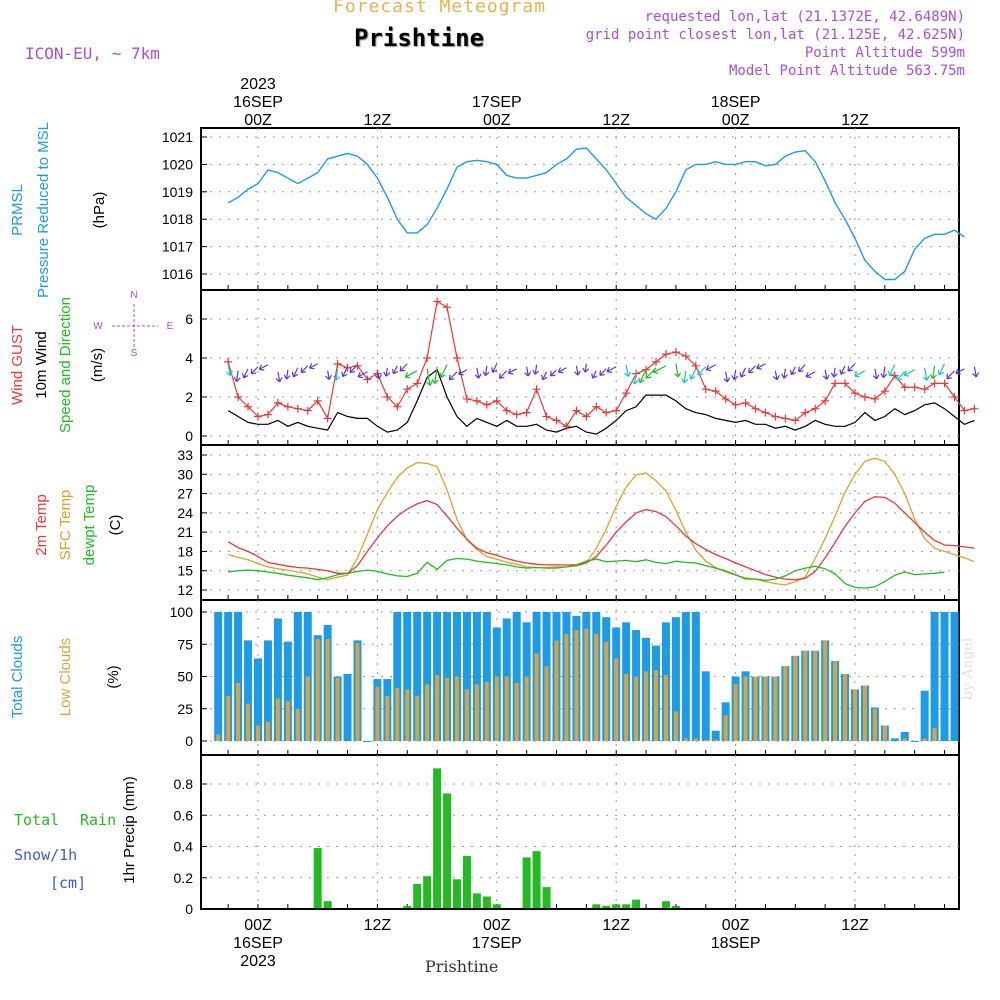  I want to click on y-tick-label: 1017, so click(177, 247).